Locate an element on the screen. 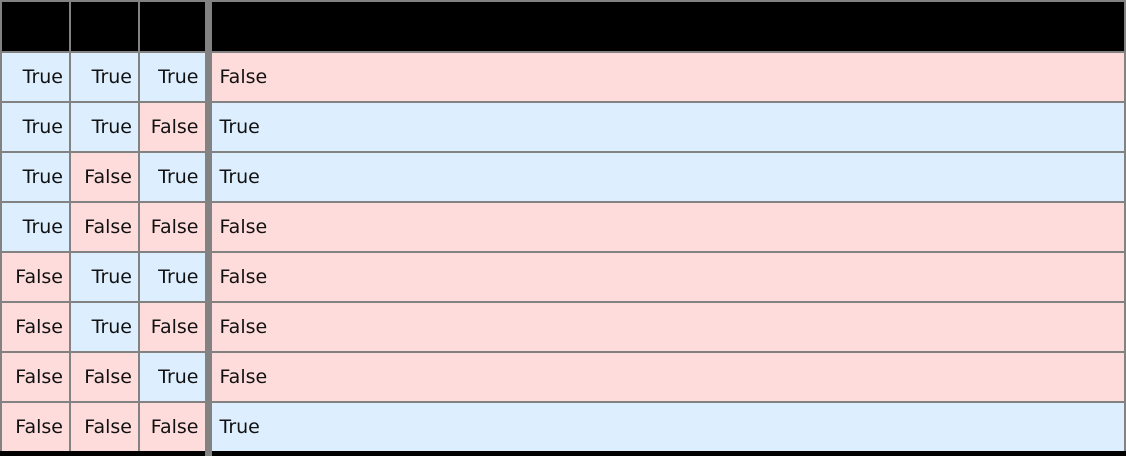 Image resolution: width=1126 pixels, height=456 pixels. table-row: False False True False is located at coordinates (563, 377).